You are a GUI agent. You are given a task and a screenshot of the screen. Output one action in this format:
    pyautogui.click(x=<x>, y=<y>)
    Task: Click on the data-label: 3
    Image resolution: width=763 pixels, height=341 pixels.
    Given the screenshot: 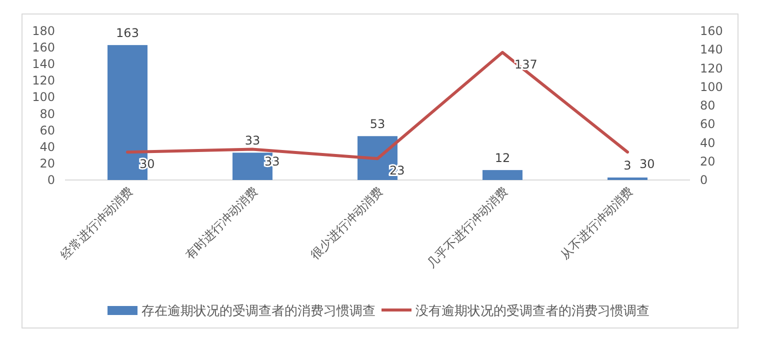 What is the action you would take?
    pyautogui.click(x=628, y=165)
    